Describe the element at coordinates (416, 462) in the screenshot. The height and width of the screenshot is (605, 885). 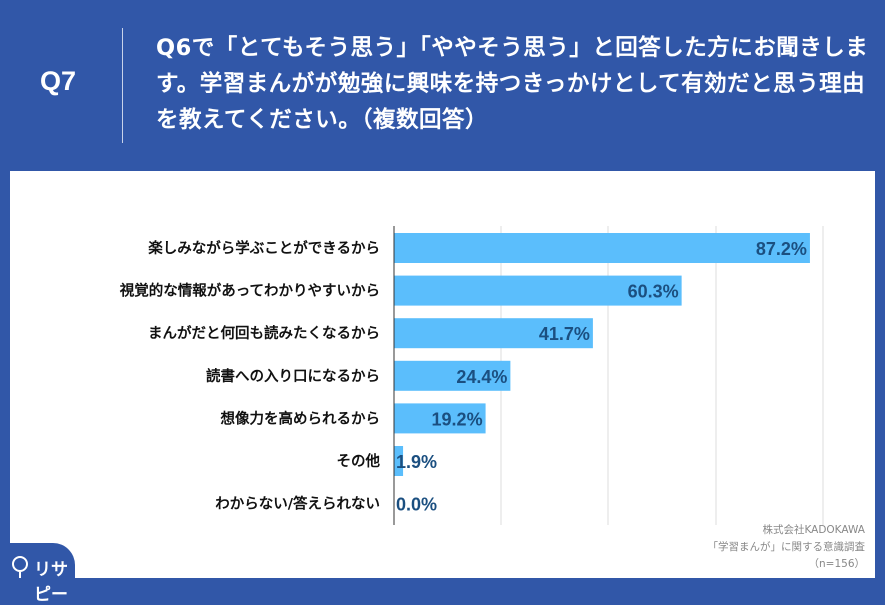
I see `data-label: 1.9%` at that location.